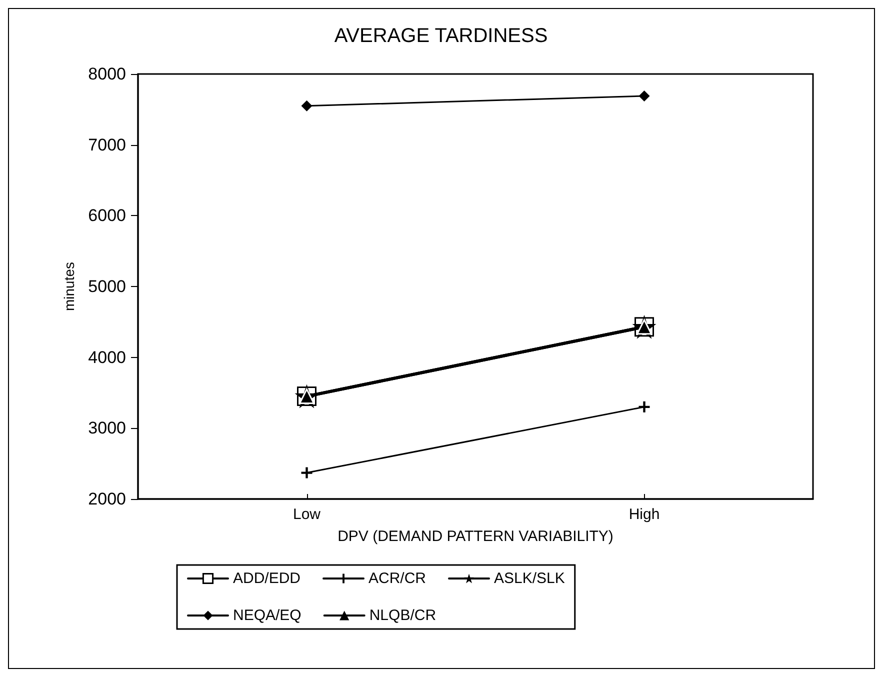  Describe the element at coordinates (69, 287) in the screenshot. I see `y-axis-title: minutes` at that location.